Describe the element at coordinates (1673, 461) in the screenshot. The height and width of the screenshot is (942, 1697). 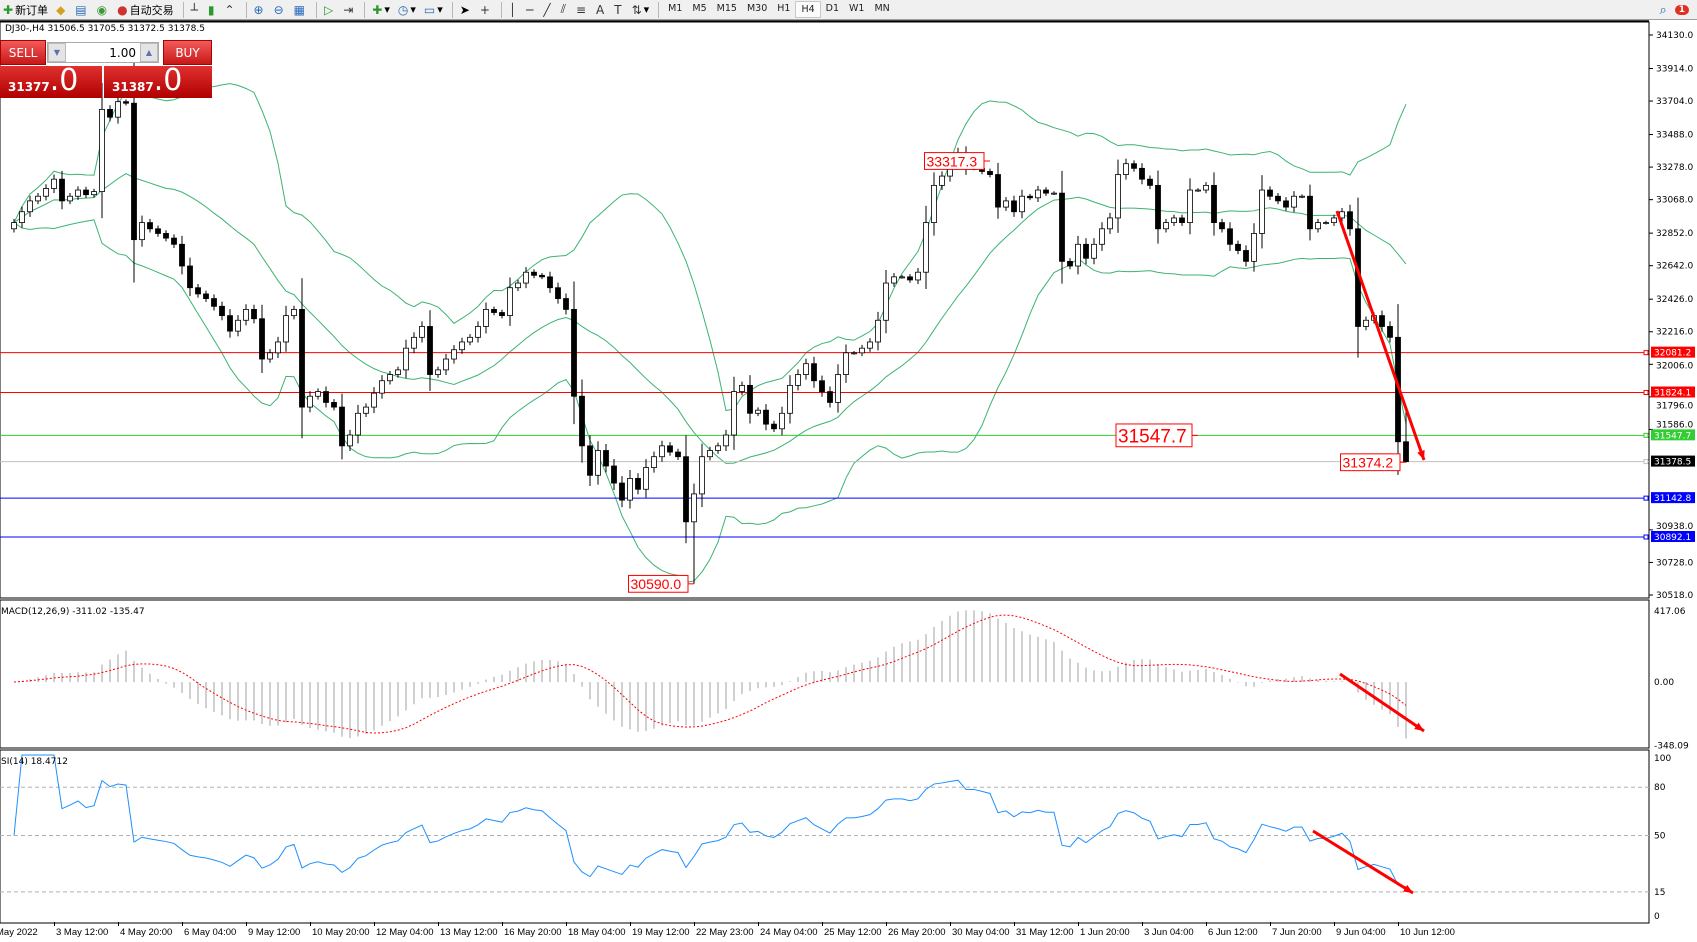
I see `price-tag` at that location.